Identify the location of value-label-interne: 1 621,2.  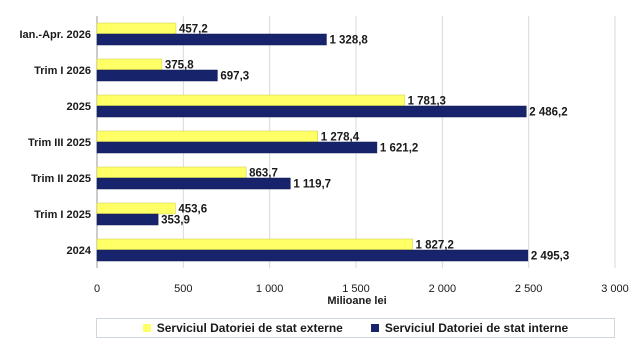
(399, 149).